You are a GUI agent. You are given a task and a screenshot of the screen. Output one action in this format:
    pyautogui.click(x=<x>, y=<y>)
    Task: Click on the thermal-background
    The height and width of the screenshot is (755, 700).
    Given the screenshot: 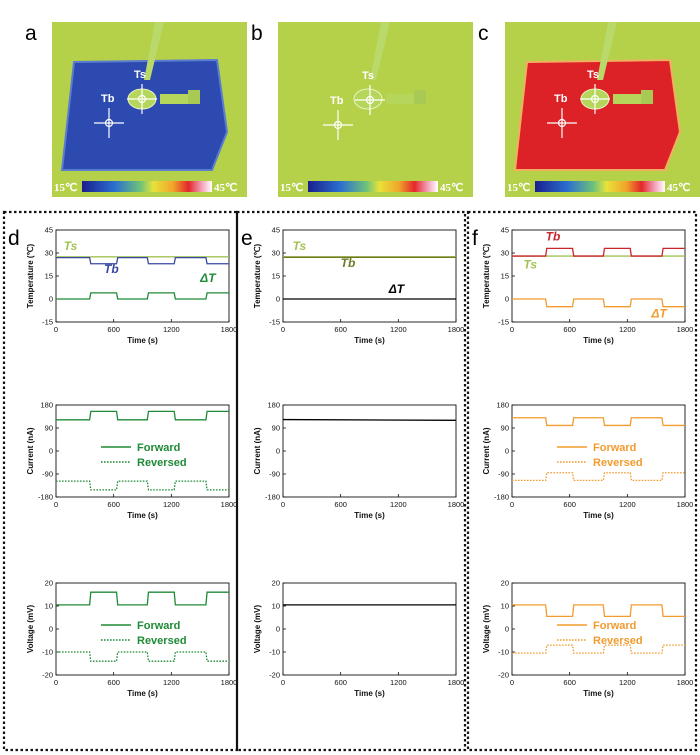 What is the action you would take?
    pyautogui.click(x=375, y=109)
    